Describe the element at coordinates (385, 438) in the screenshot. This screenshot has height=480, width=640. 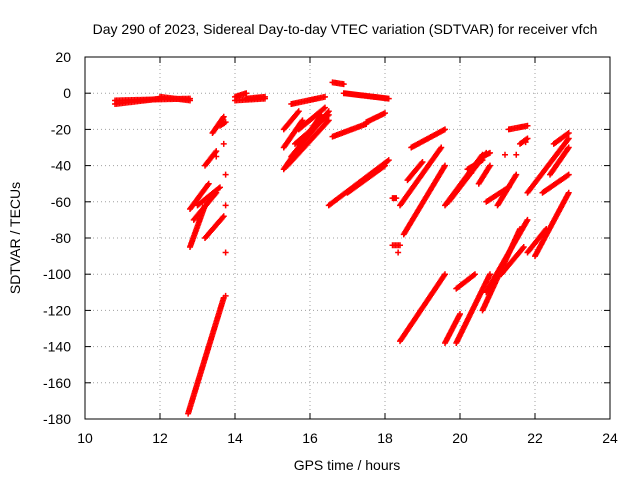
I see `x-tick-label: 18` at that location.